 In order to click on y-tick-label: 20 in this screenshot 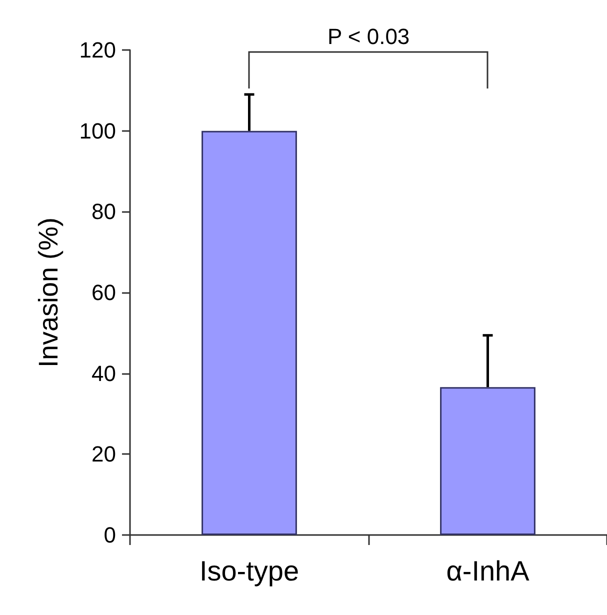, I will do `click(104, 454)`.